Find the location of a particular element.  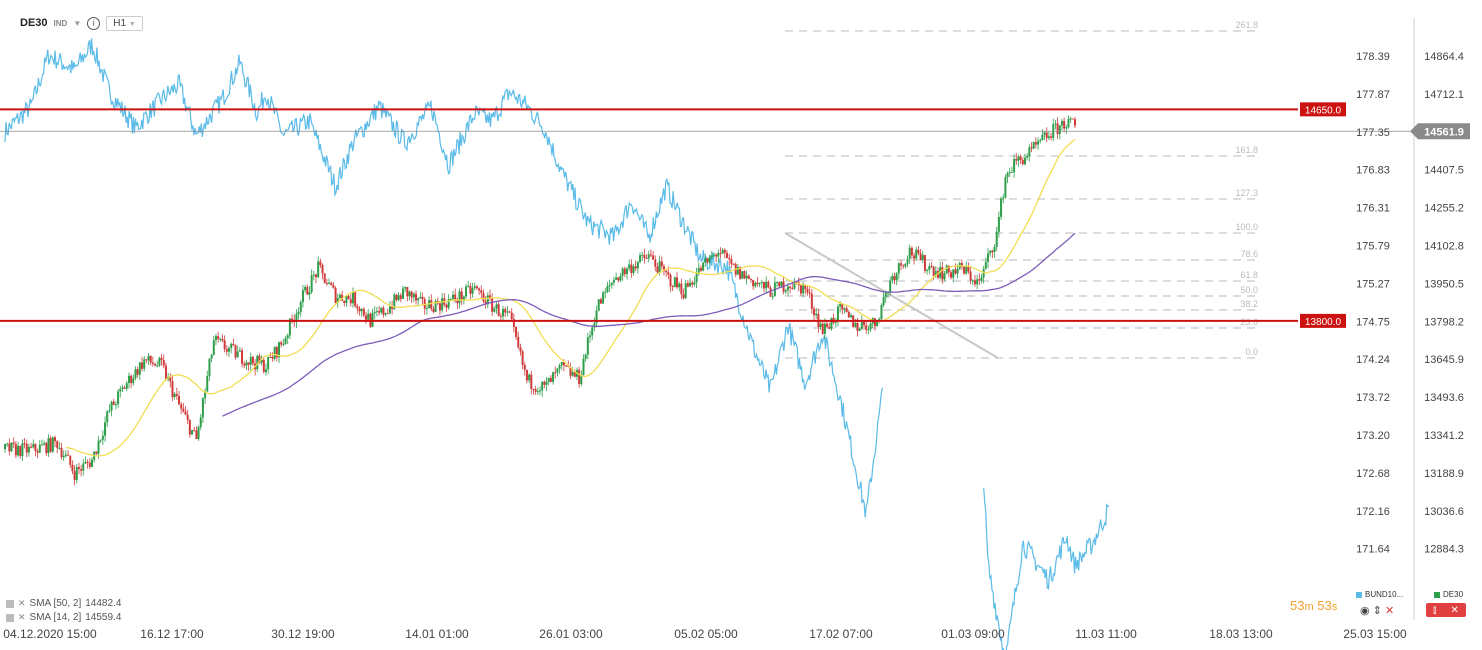

indicator-sma14: ✕ SMA [14, 2] 14559.4 is located at coordinates (63, 617).